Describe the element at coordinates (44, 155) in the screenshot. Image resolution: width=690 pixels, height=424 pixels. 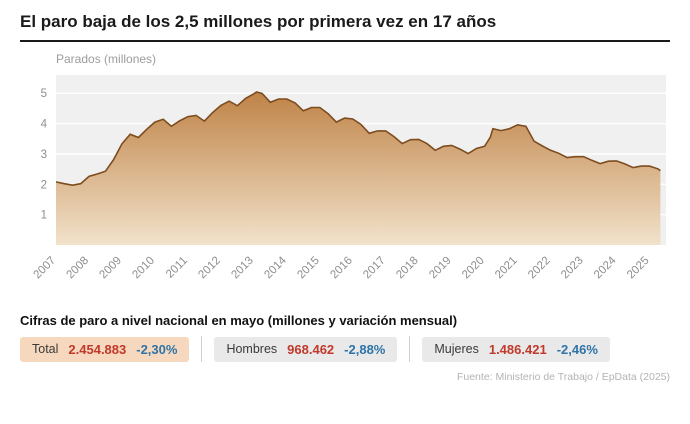
I see `svg-text: 3` at that location.